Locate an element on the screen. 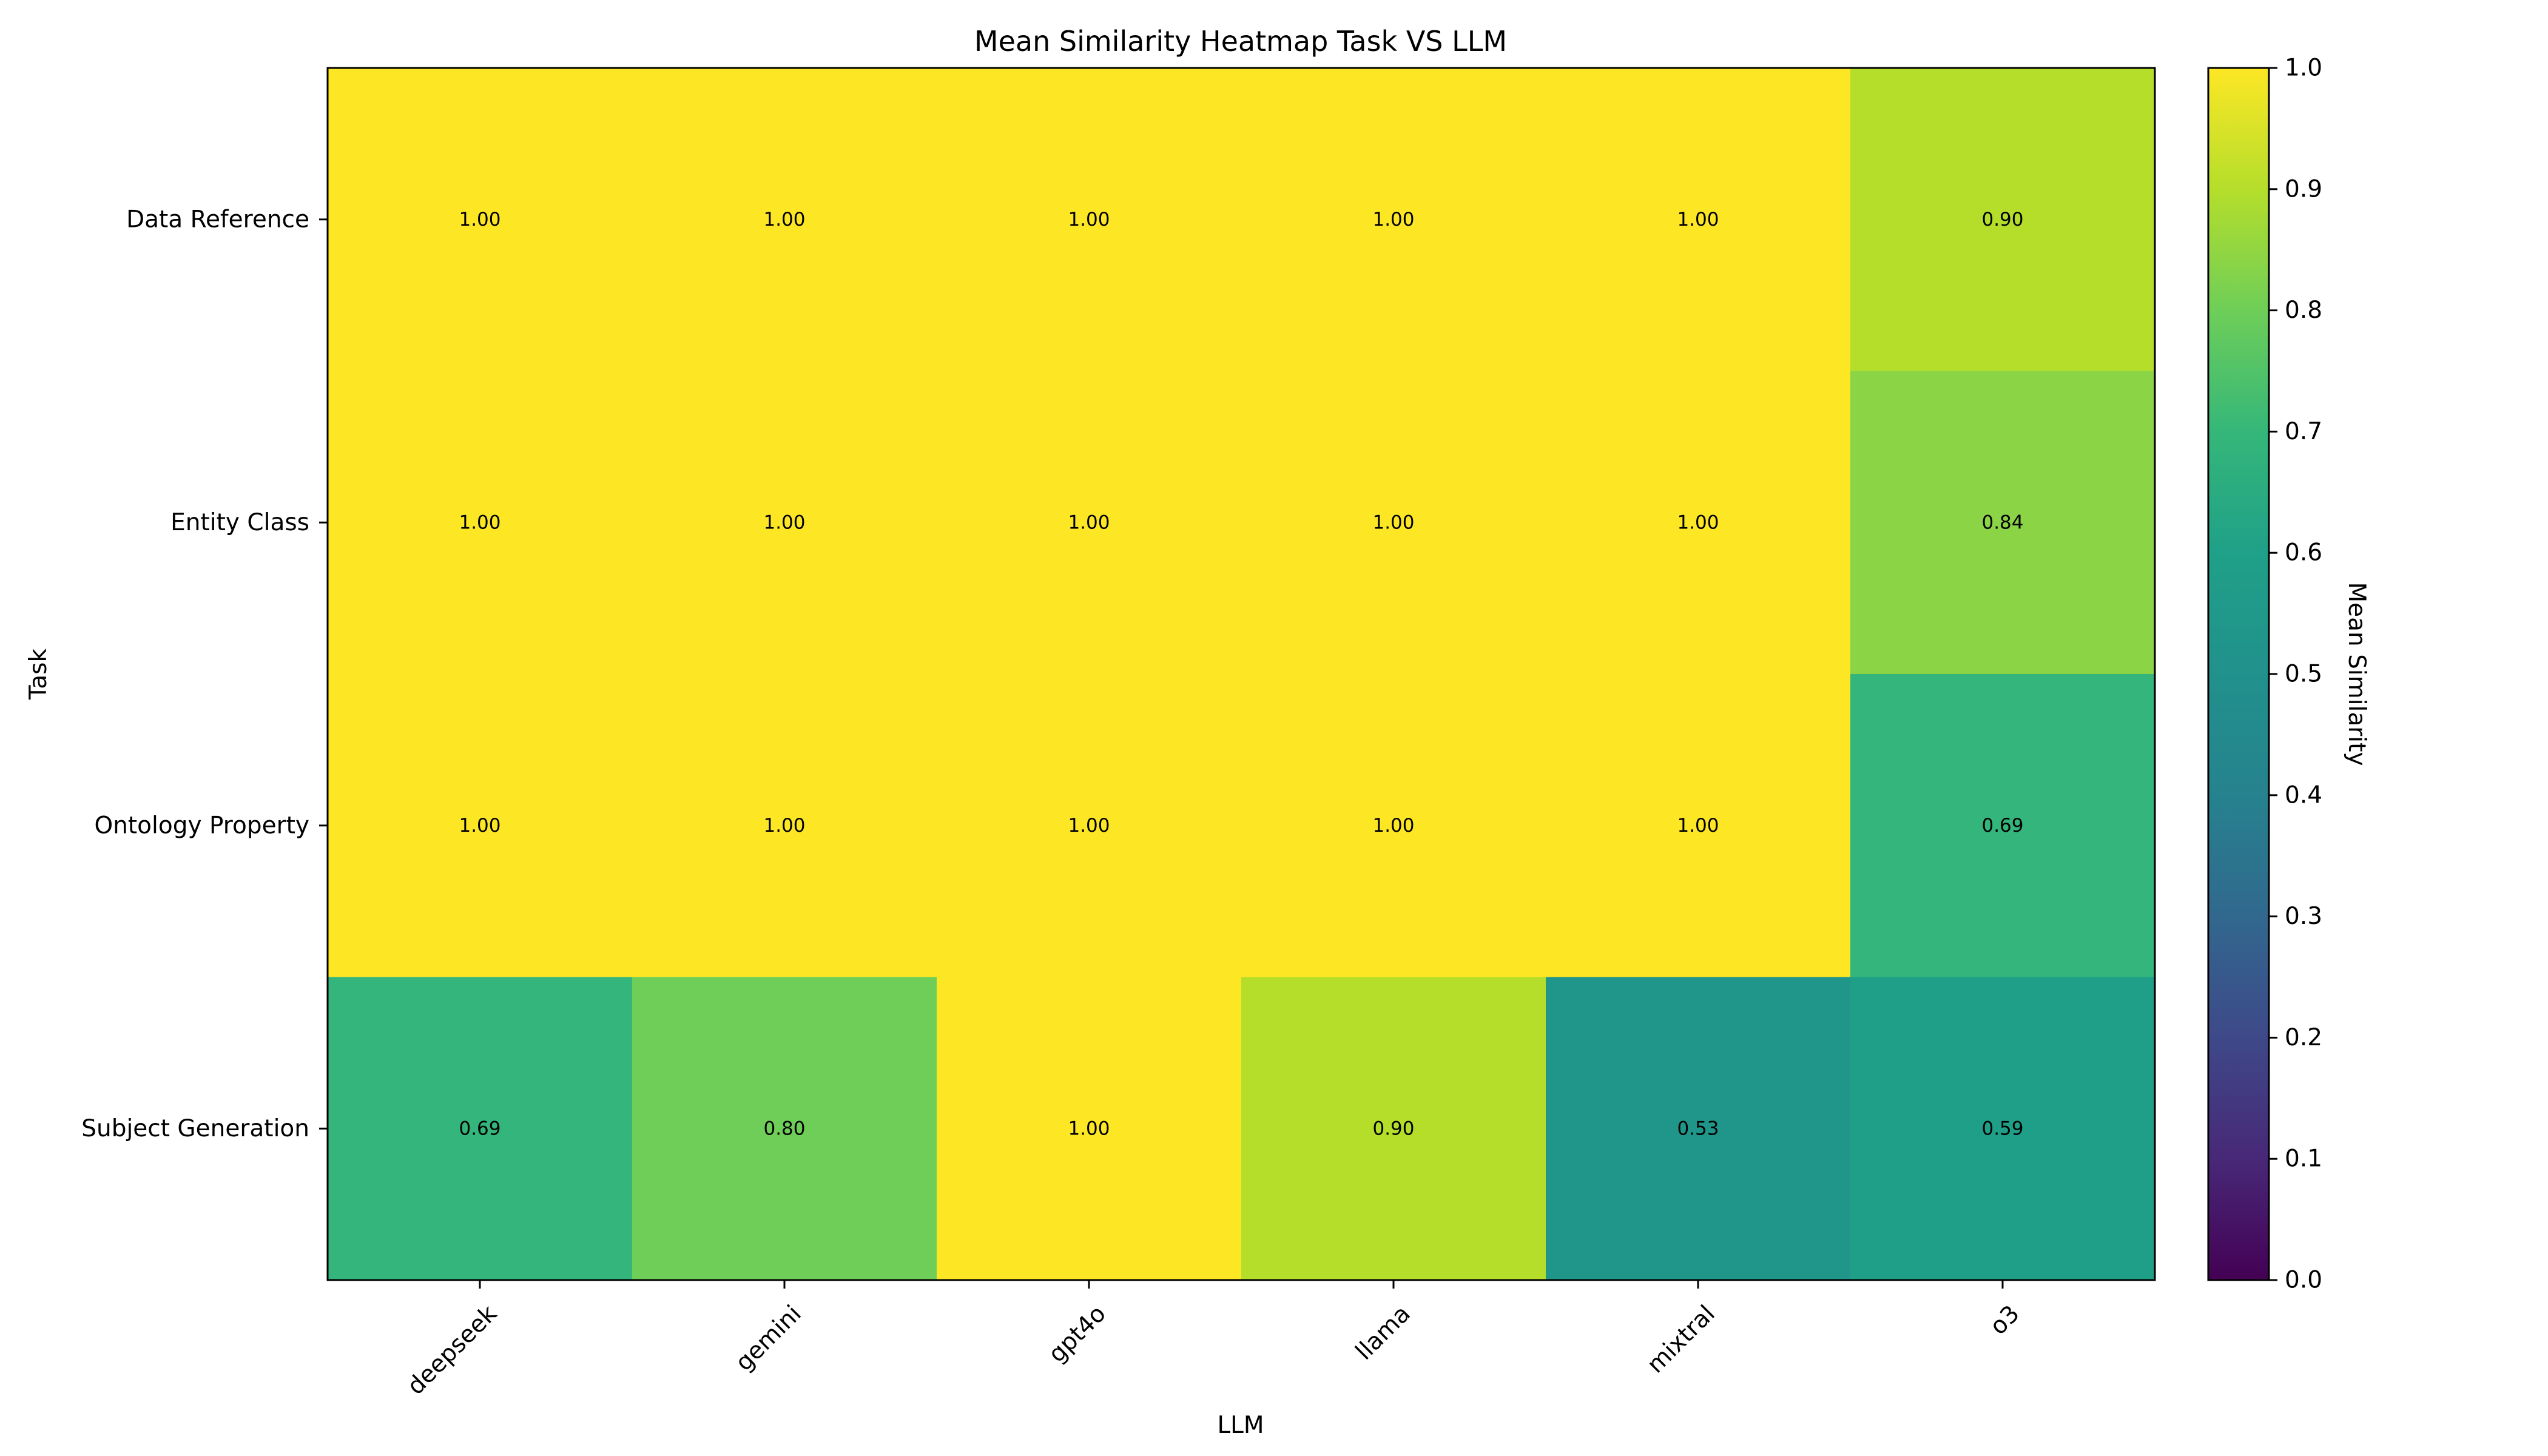  colorbar-tick-label: 0.9 is located at coordinates (2303, 189).